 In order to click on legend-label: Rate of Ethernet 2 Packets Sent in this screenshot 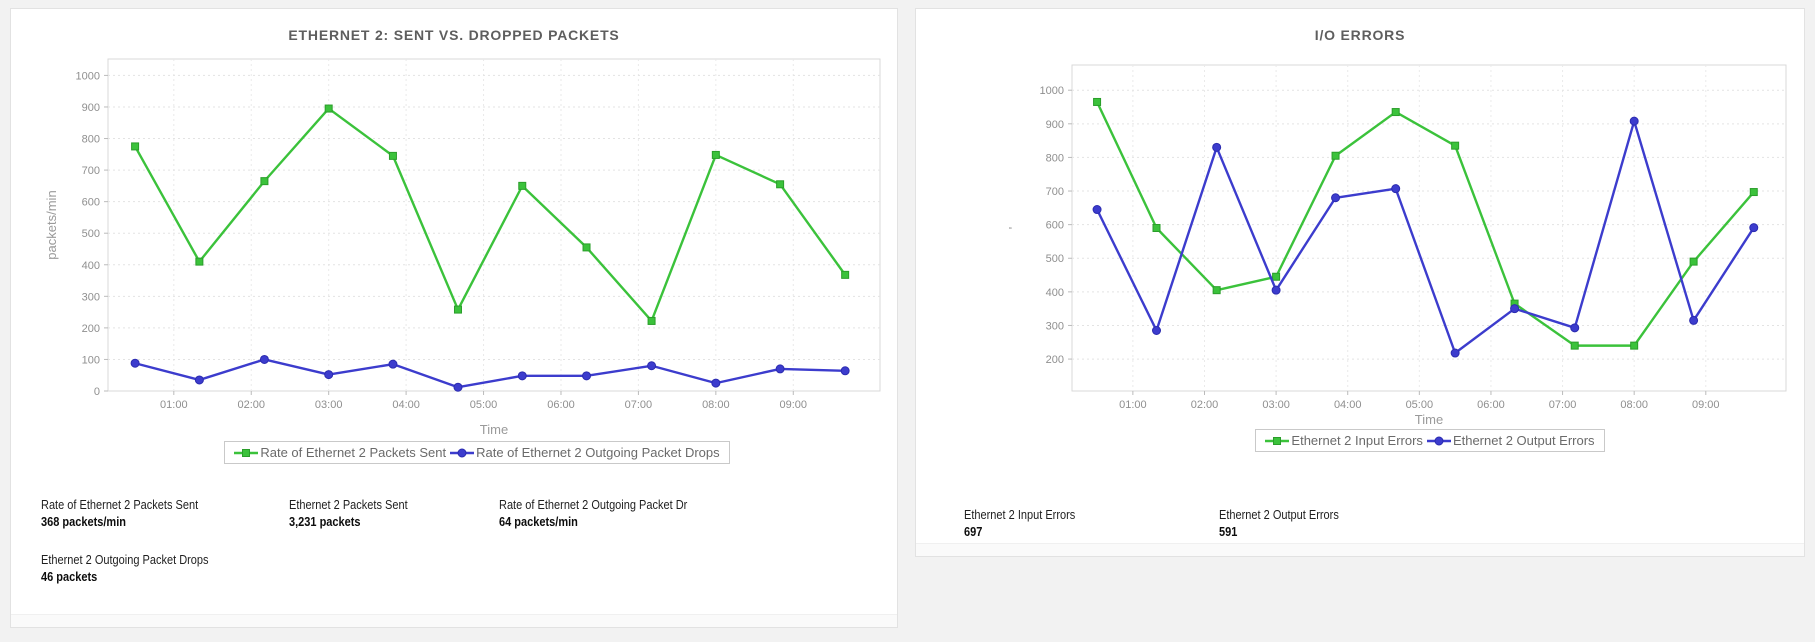, I will do `click(353, 452)`.